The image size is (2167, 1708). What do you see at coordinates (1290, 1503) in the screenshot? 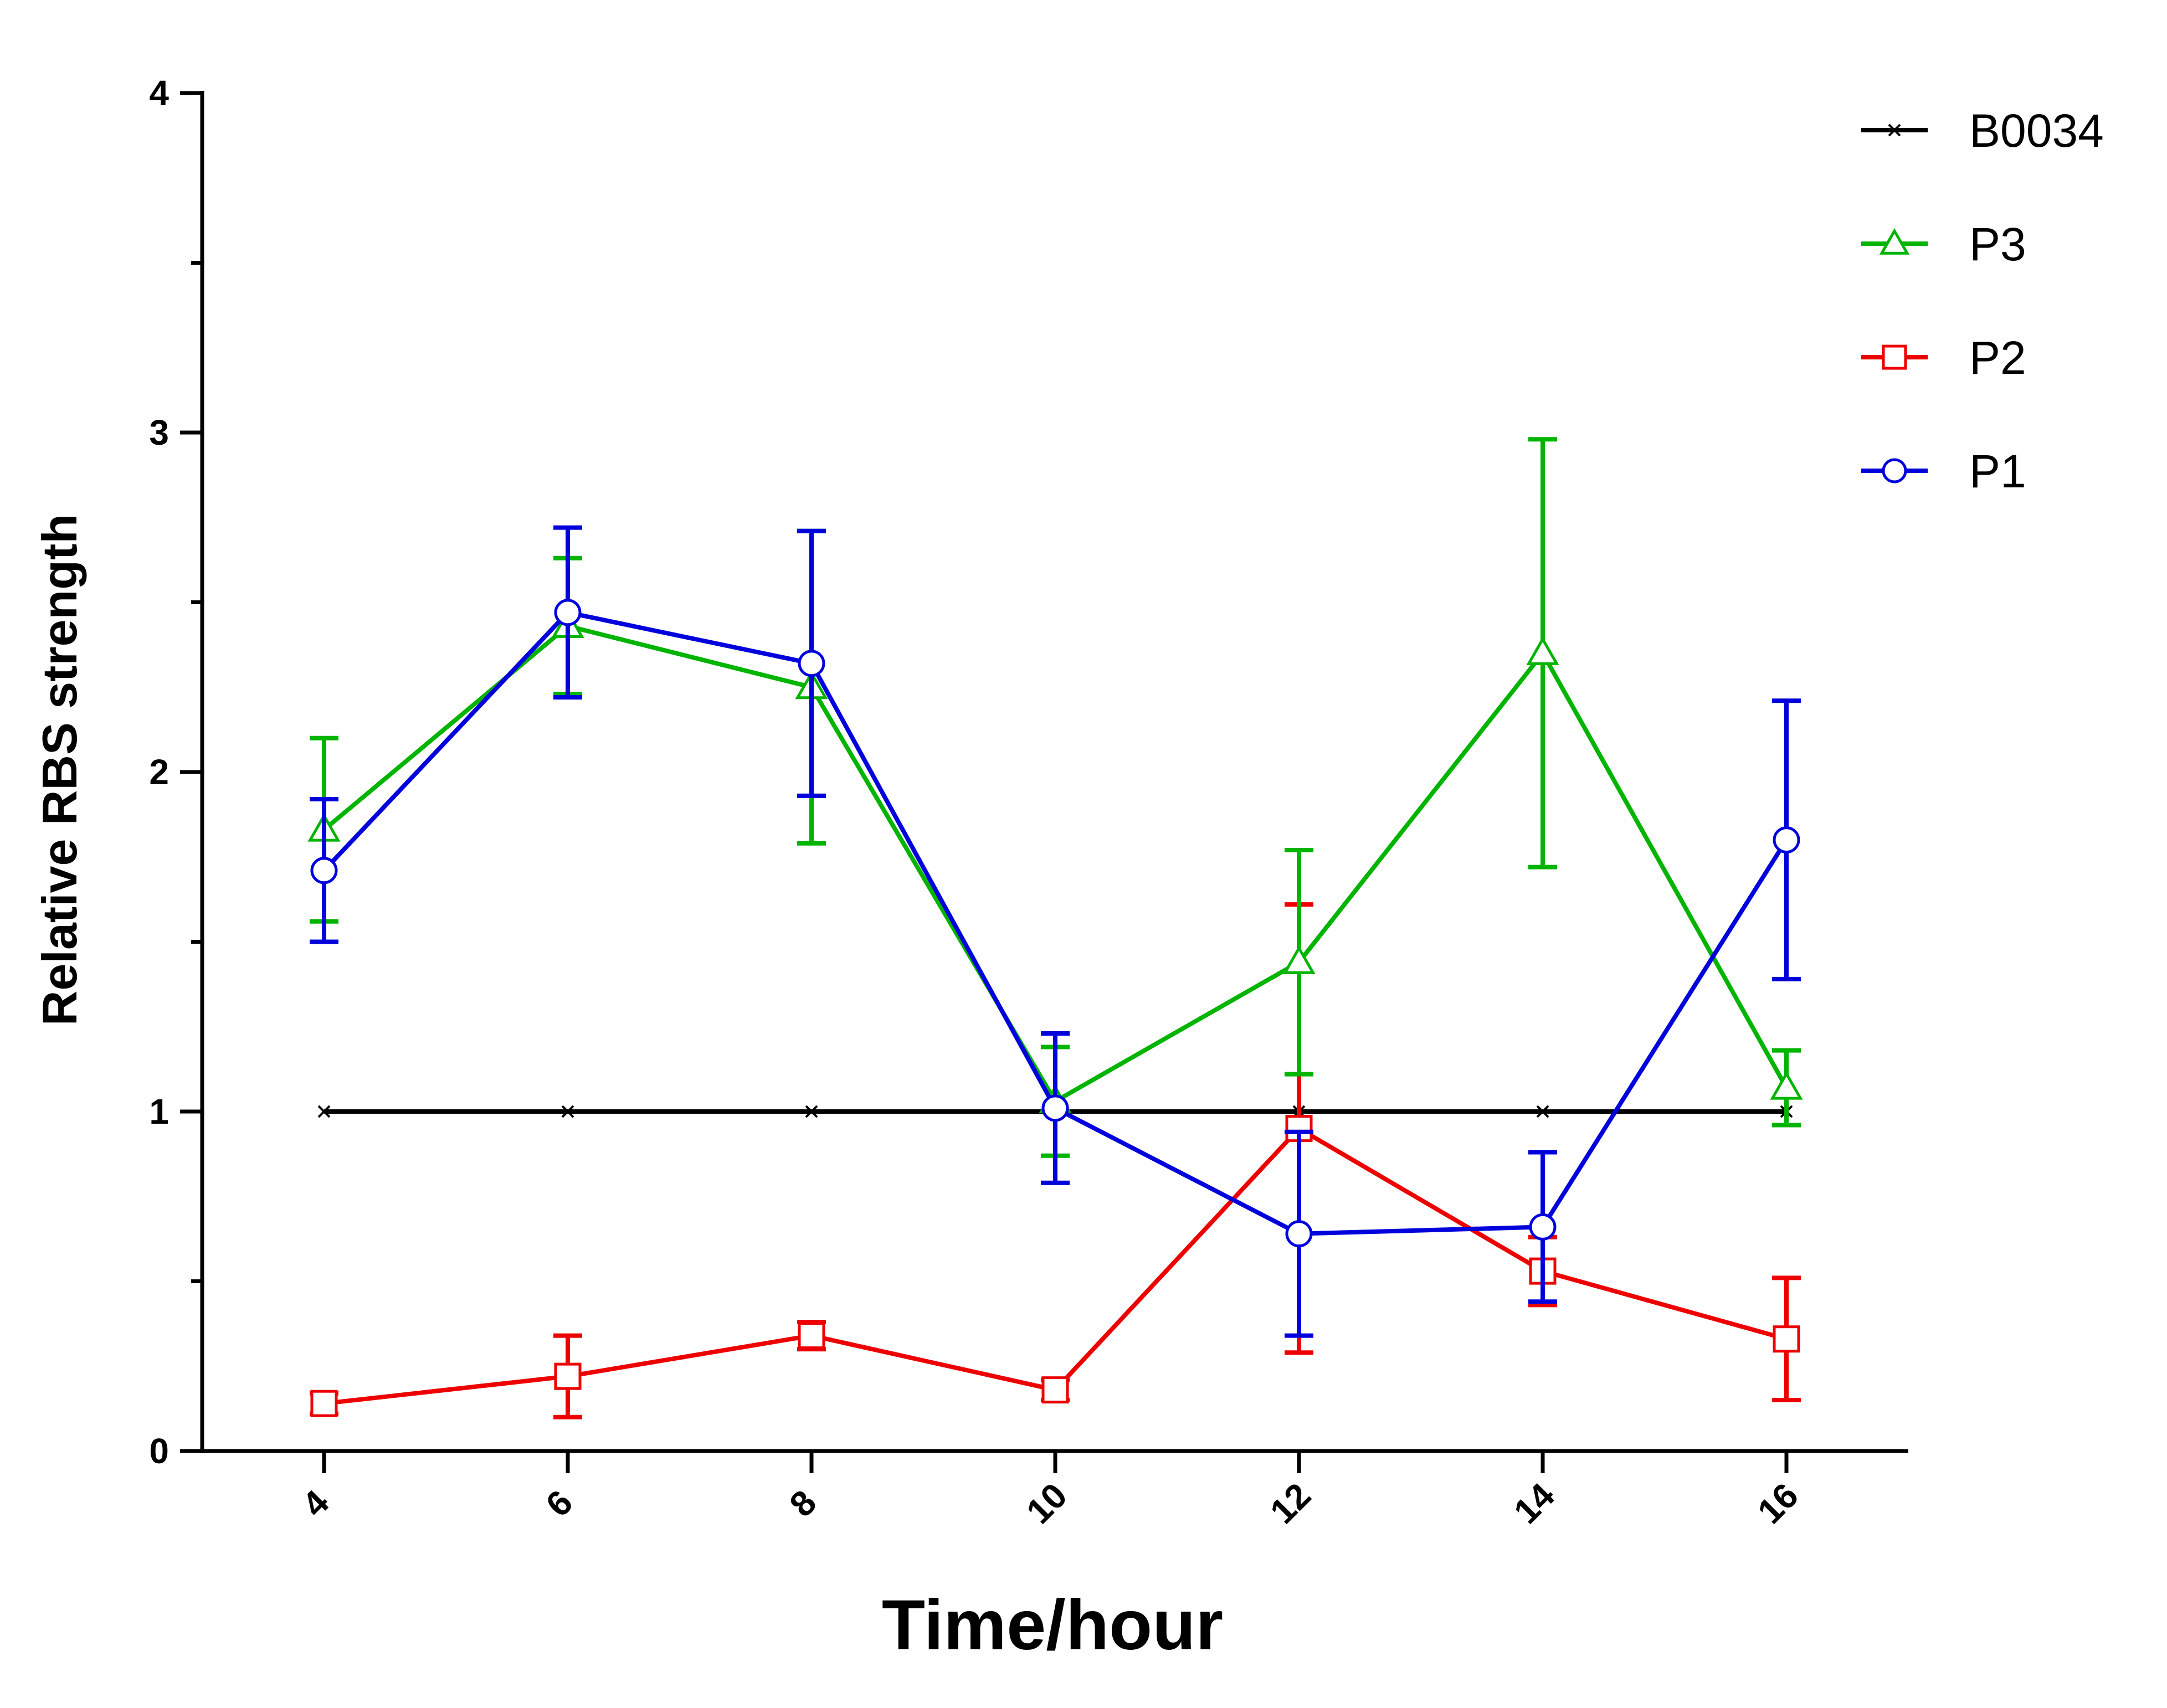
I see `x-tick-label: 12` at bounding box center [1290, 1503].